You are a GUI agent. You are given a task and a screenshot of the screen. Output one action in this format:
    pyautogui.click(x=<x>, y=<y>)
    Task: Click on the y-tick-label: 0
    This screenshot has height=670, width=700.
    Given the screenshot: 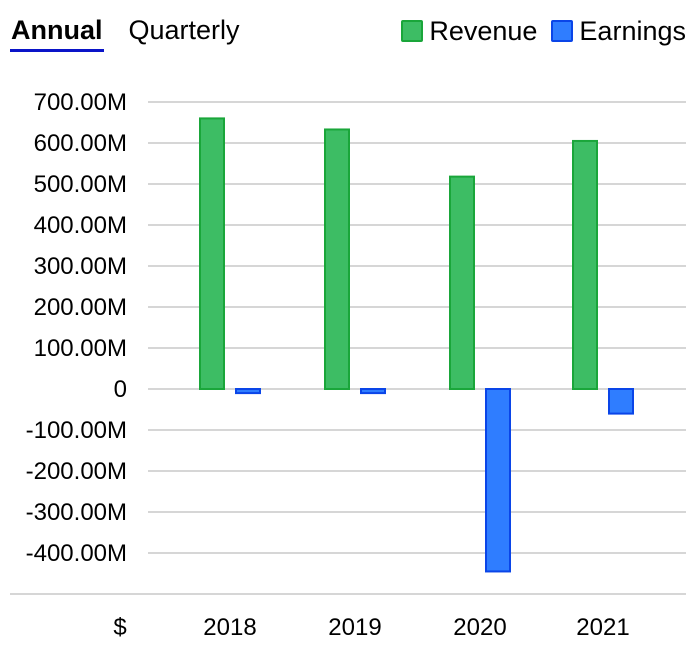 What is the action you would take?
    pyautogui.click(x=120, y=389)
    